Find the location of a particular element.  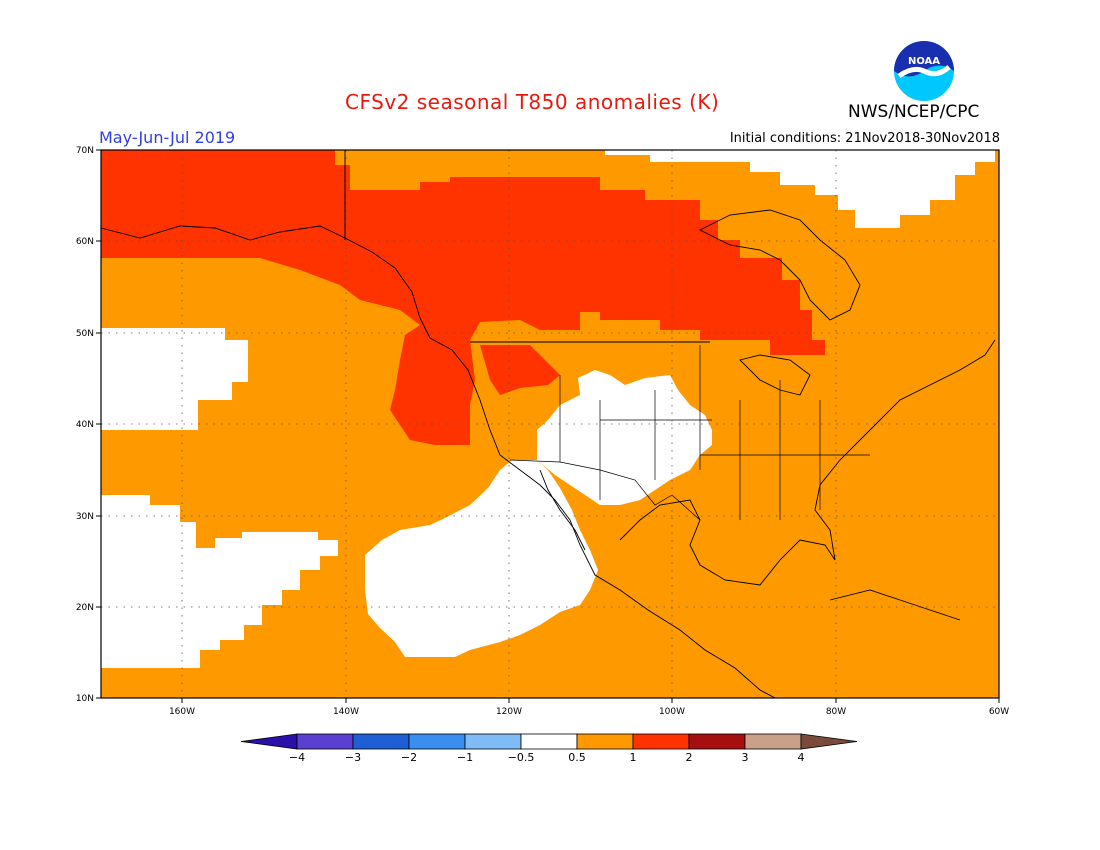

colorbar-arrow-low is located at coordinates (269, 741).